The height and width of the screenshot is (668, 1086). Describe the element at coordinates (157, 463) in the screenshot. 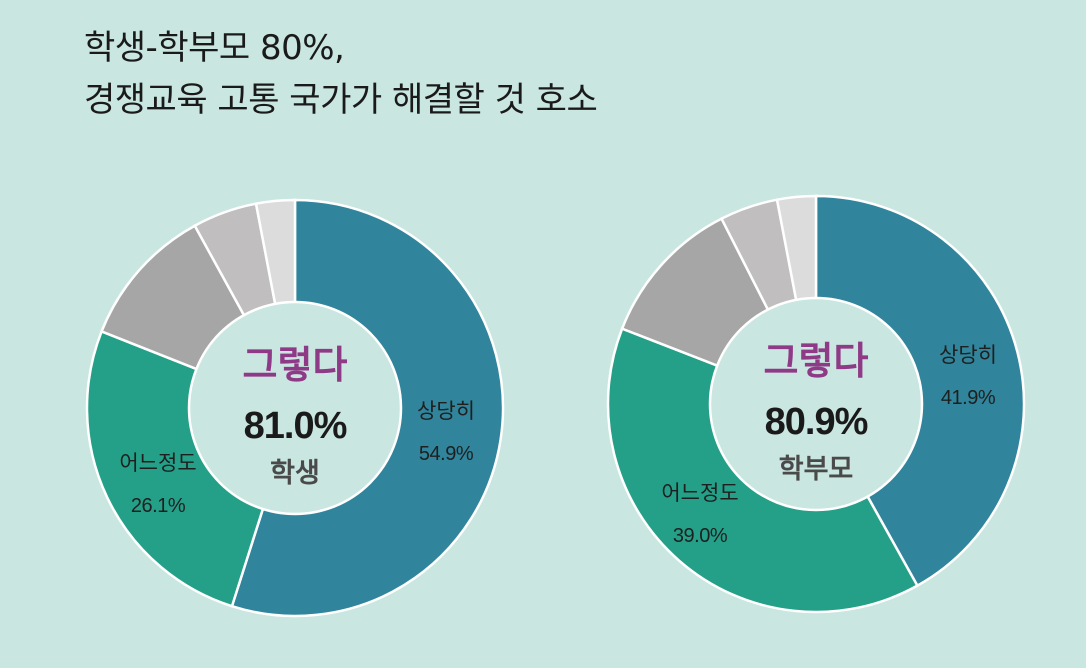

I see `students-slice-label-1: 어느정도` at that location.